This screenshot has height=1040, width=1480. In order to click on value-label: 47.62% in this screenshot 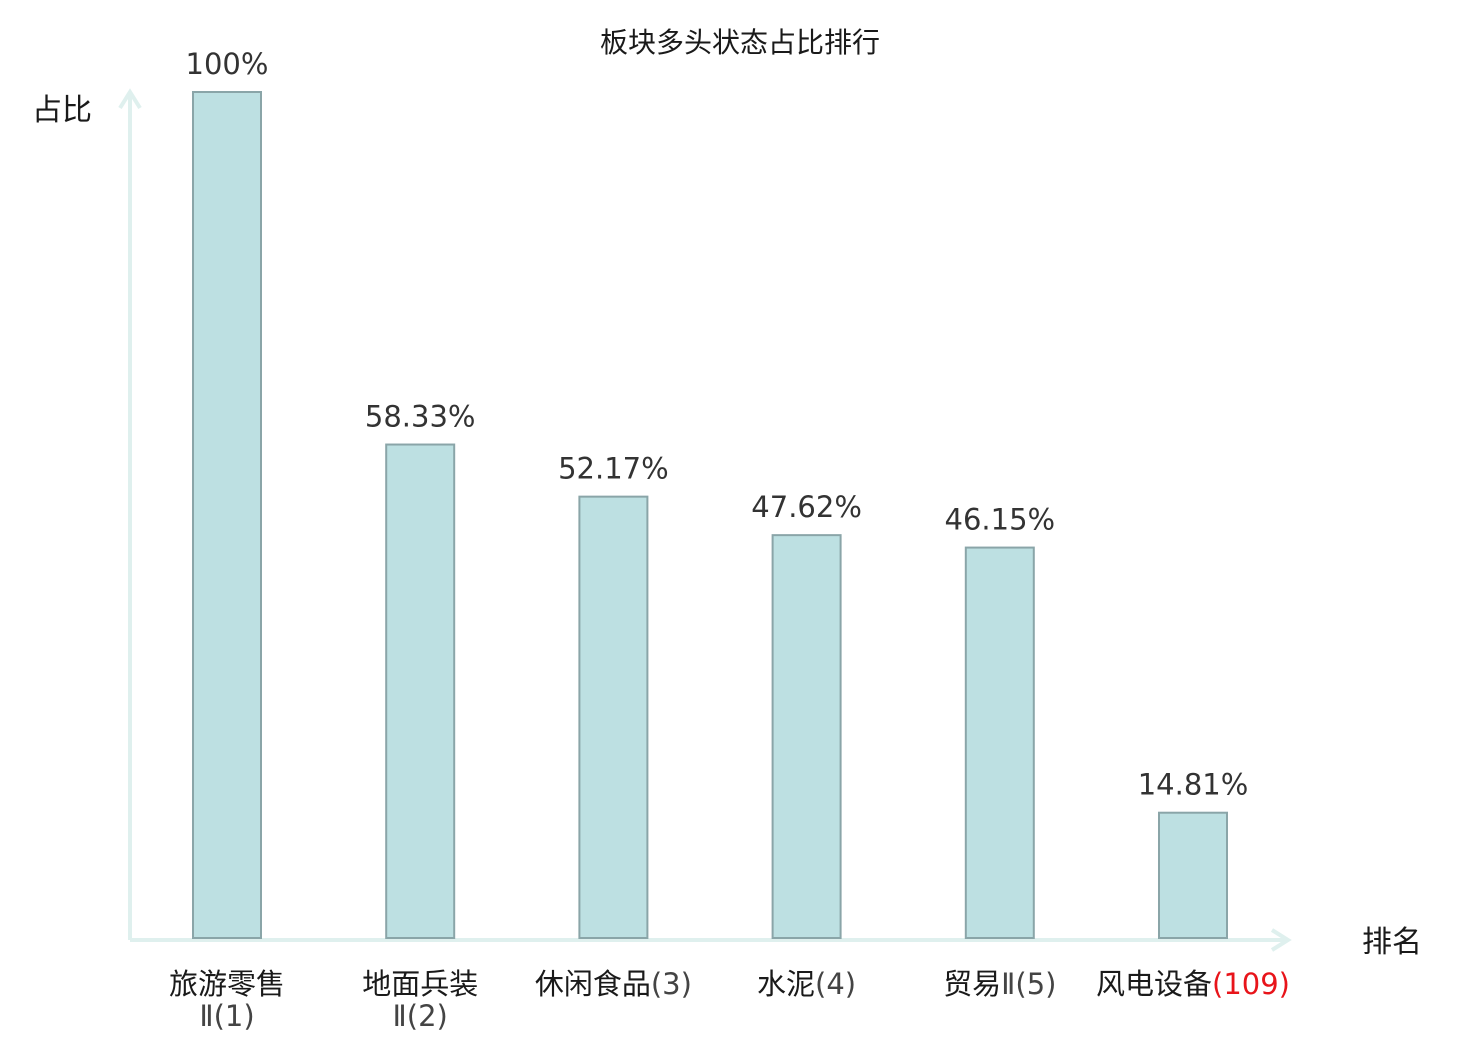, I will do `click(806, 507)`.